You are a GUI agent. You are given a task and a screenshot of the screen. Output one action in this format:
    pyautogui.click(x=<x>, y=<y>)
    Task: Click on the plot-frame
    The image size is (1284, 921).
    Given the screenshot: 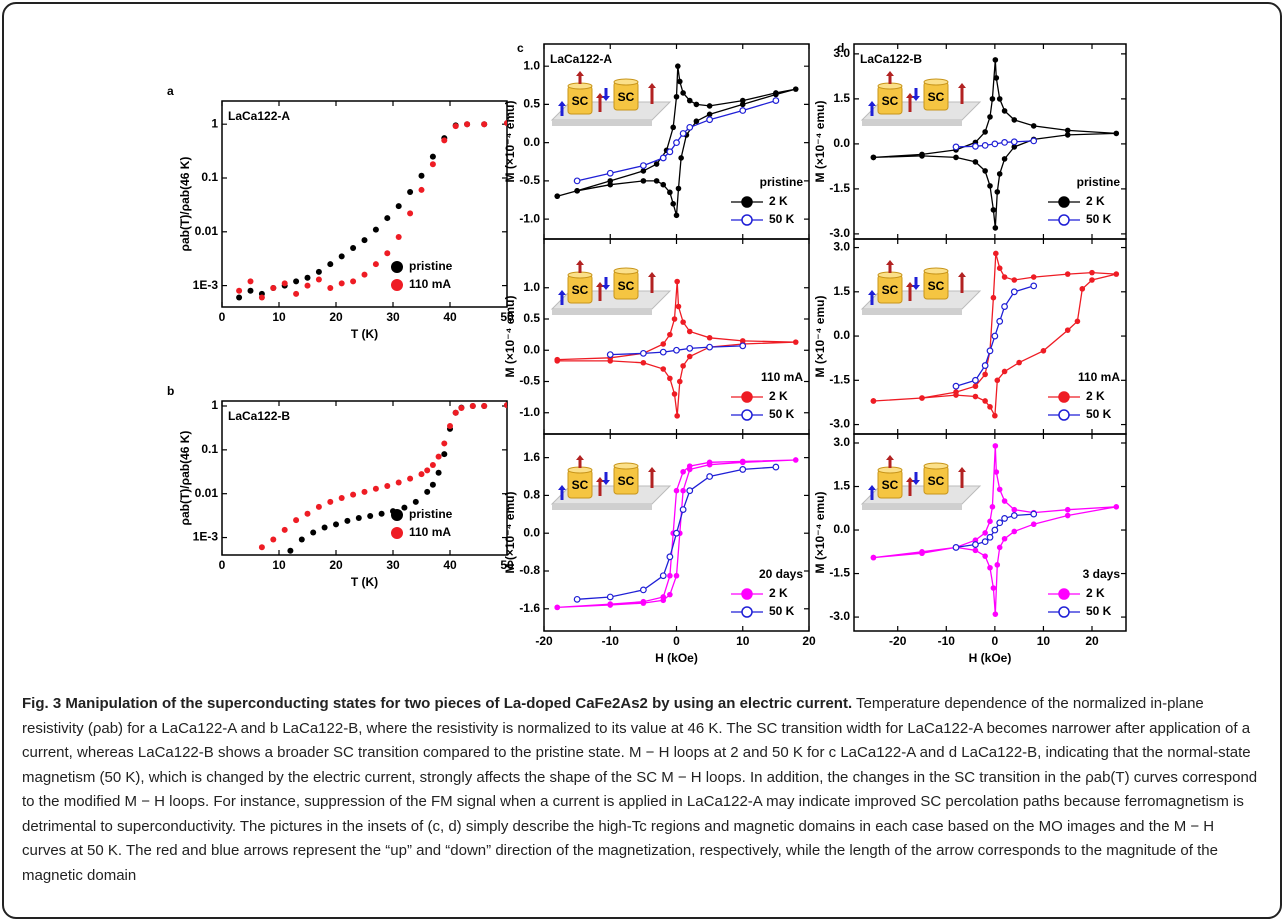 What is the action you would take?
    pyautogui.click(x=990, y=532)
    